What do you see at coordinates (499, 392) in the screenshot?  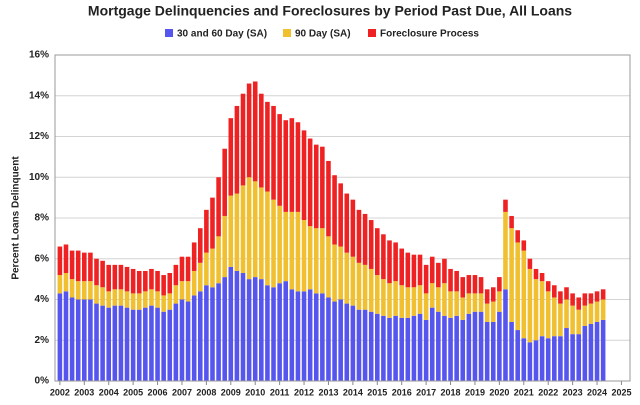 I see `x-tick-label: 2020` at bounding box center [499, 392].